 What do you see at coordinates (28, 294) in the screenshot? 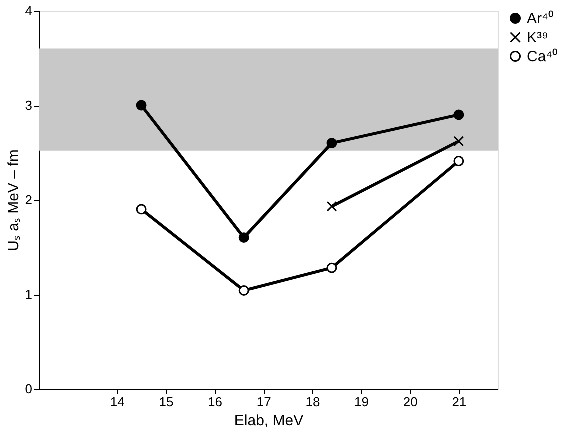
I see `y-tick-label: 1` at bounding box center [28, 294].